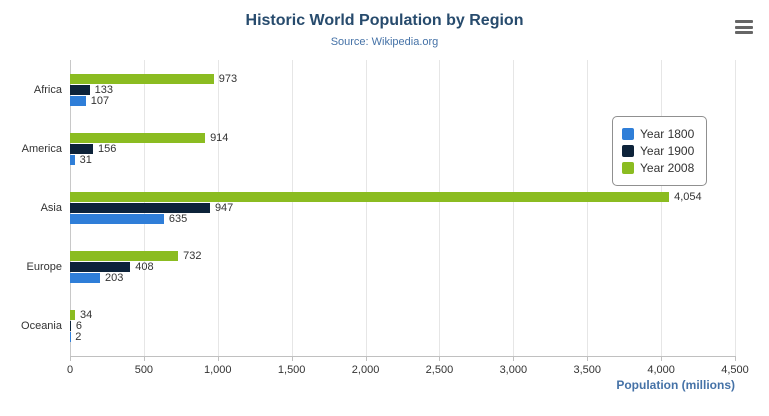 The height and width of the screenshot is (416, 769). What do you see at coordinates (44, 267) in the screenshot?
I see `category-label-europe: Europe` at bounding box center [44, 267].